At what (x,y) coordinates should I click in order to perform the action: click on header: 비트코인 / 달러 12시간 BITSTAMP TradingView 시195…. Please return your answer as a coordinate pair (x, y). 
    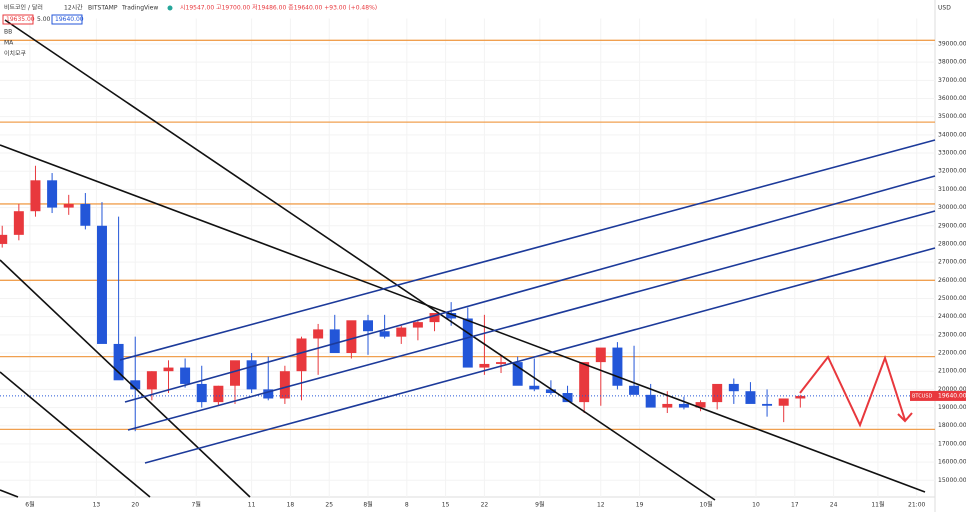
    Looking at the image, I should click on (476, 31).